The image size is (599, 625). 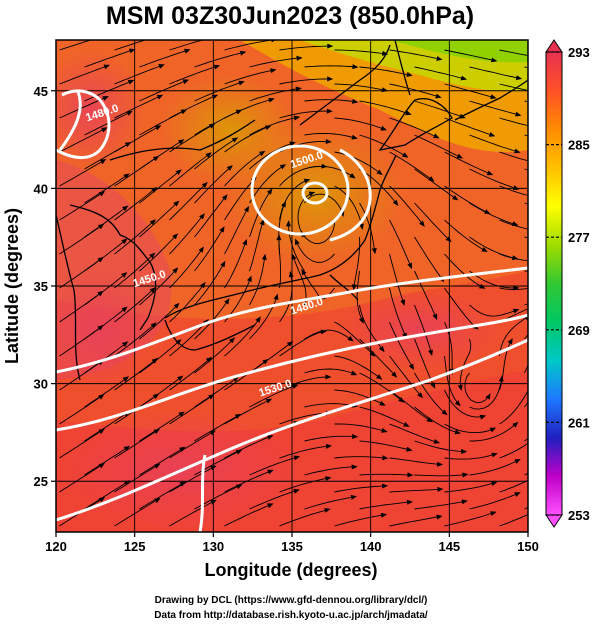 What do you see at coordinates (579, 52) in the screenshot?
I see `colorbar-tick-label: 293` at bounding box center [579, 52].